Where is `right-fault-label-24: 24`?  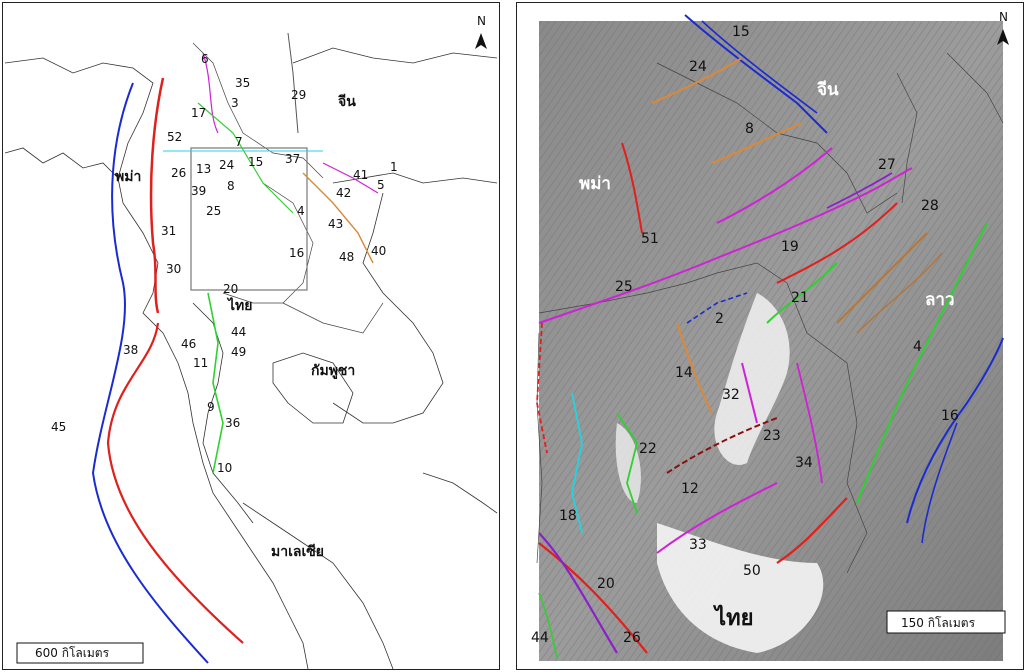
right-fault-label-24: 24 is located at coordinates (698, 67).